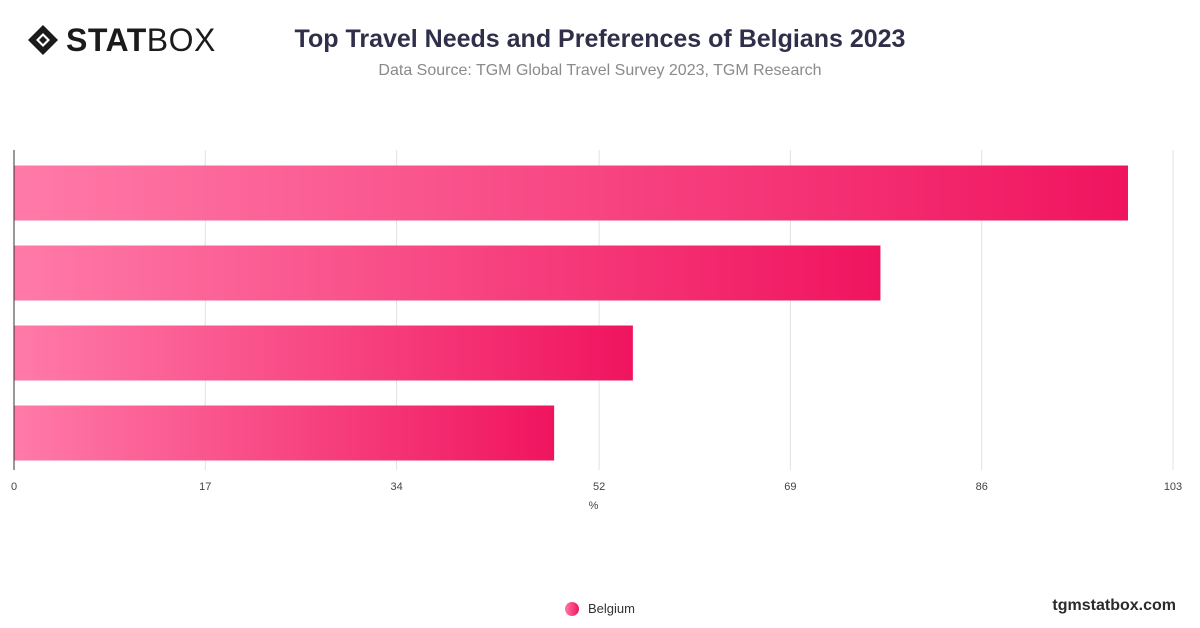  I want to click on legend-marker, so click(572, 608).